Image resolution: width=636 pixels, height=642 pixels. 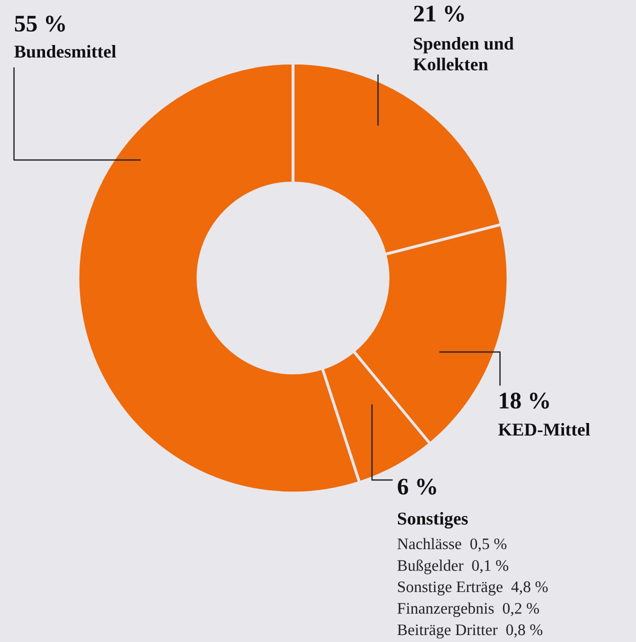 I want to click on data-label: 6 %, so click(x=417, y=486).